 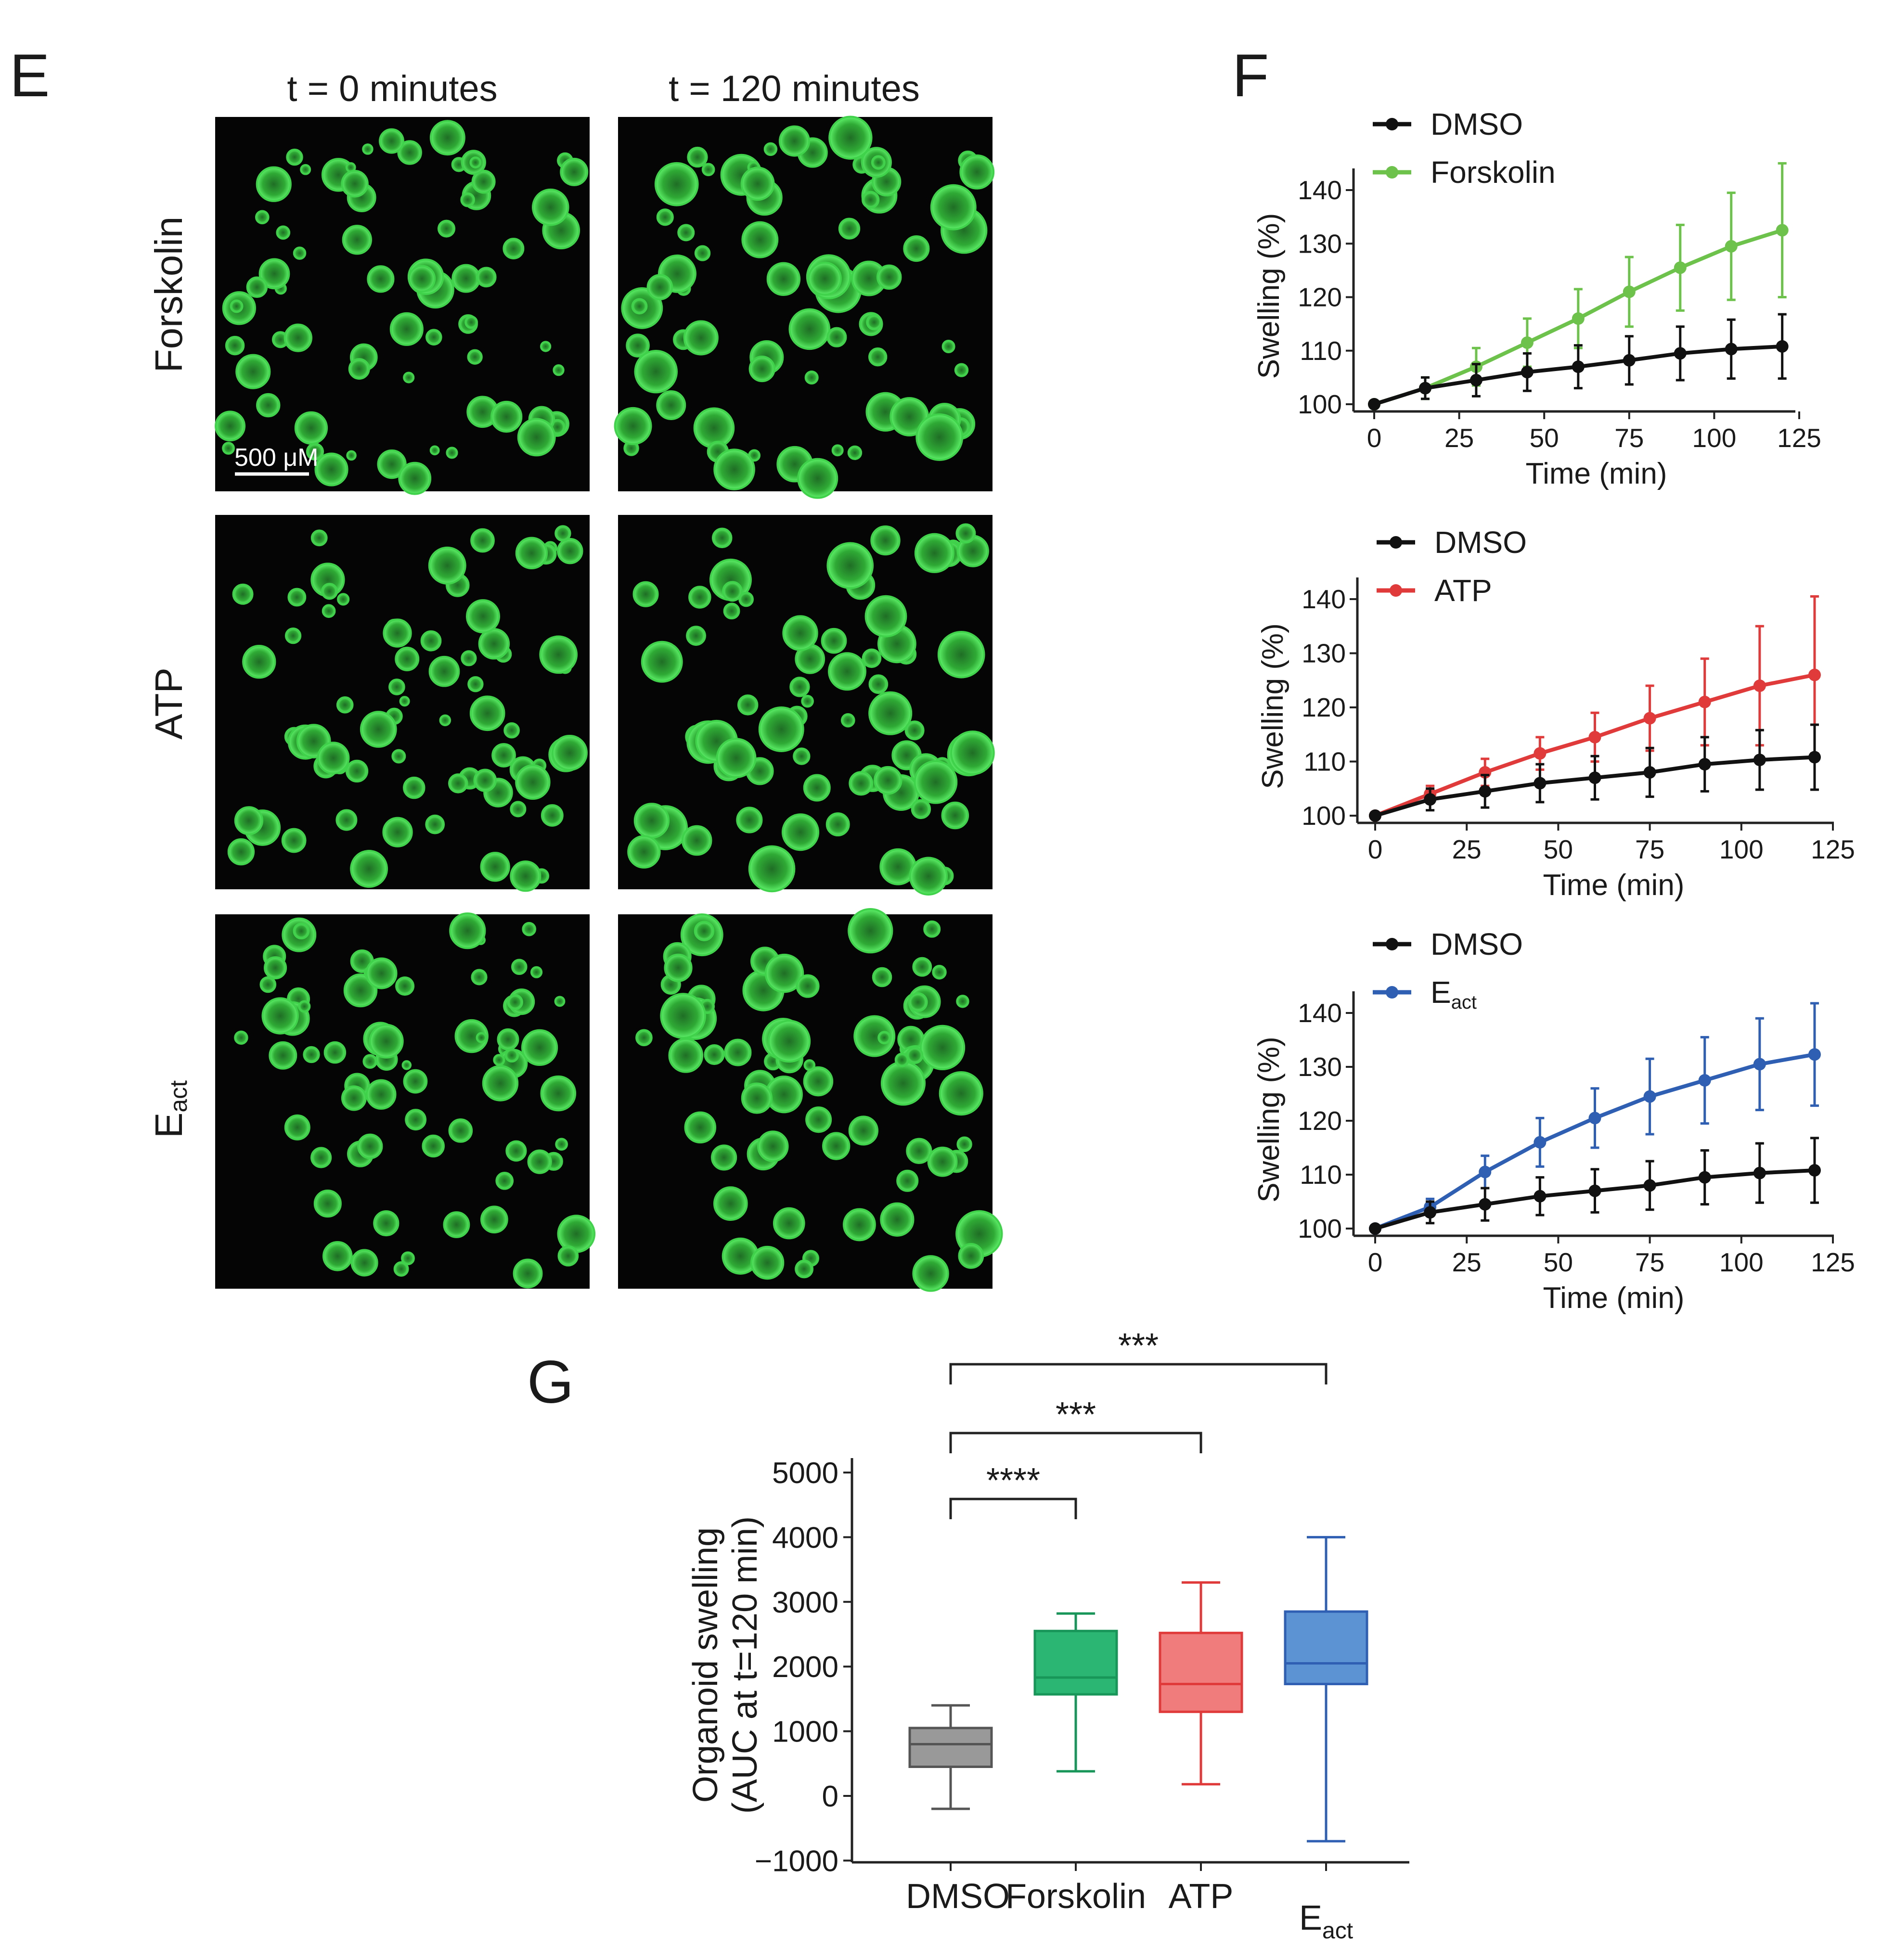 I want to click on y-tick-label: 100, so click(x=1320, y=404).